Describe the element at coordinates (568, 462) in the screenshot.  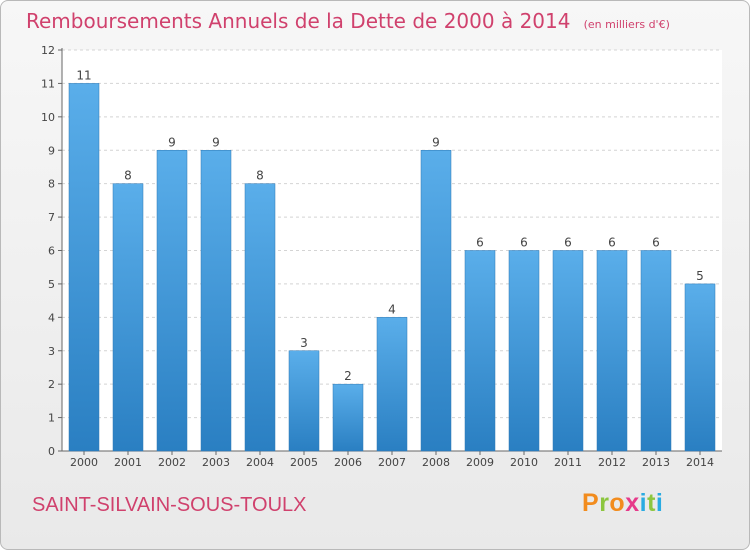
I see `x-tick-label: 2011` at that location.